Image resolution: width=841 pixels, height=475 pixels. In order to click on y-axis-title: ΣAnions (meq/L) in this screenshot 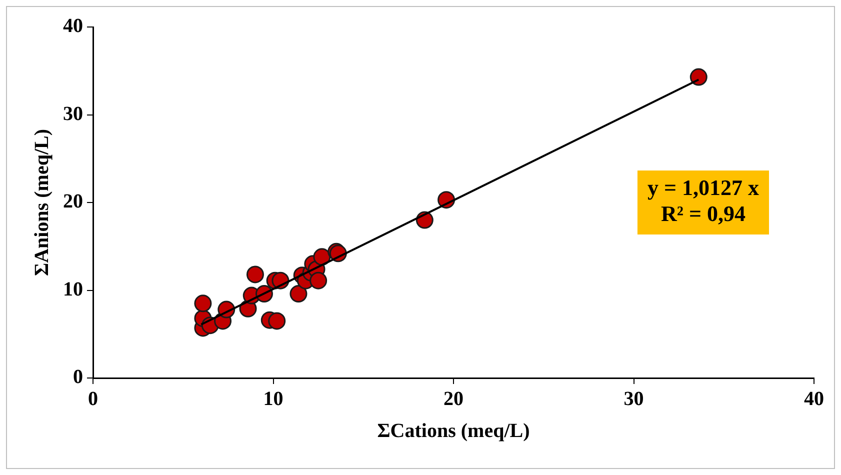, I will do `click(42, 202)`.